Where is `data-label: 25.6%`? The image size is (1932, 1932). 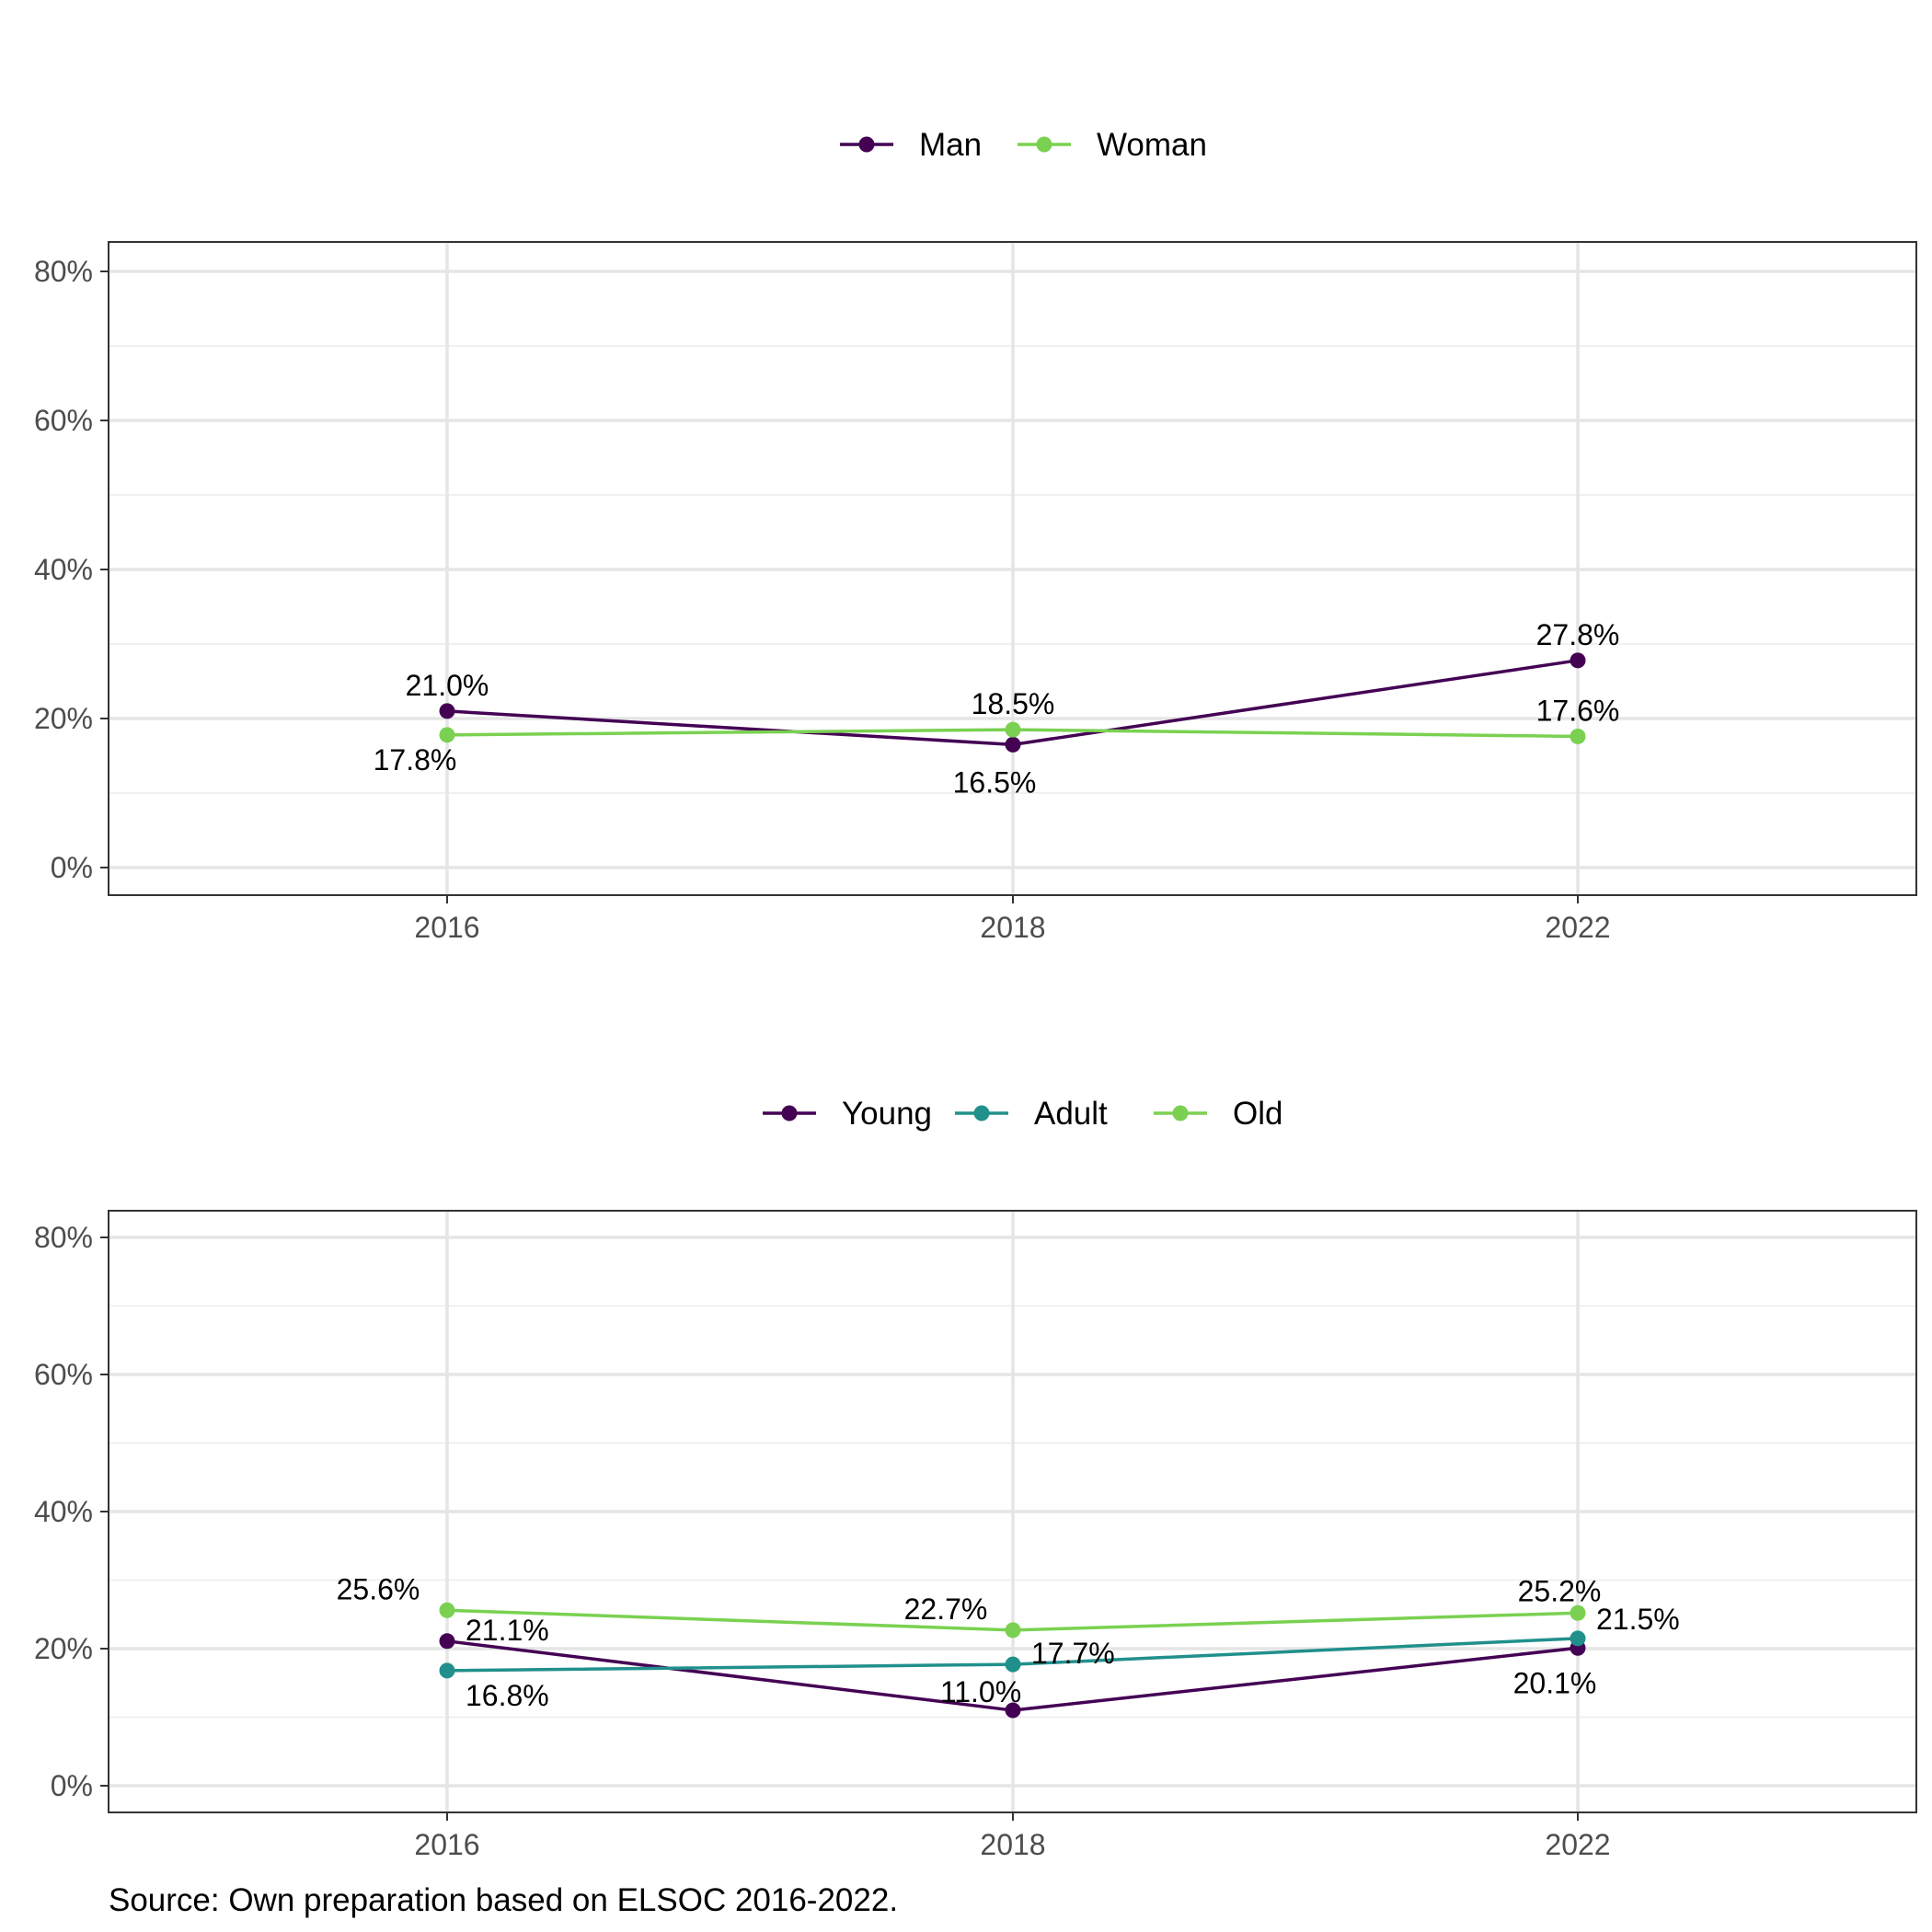
data-label: 25.6% is located at coordinates (378, 1588).